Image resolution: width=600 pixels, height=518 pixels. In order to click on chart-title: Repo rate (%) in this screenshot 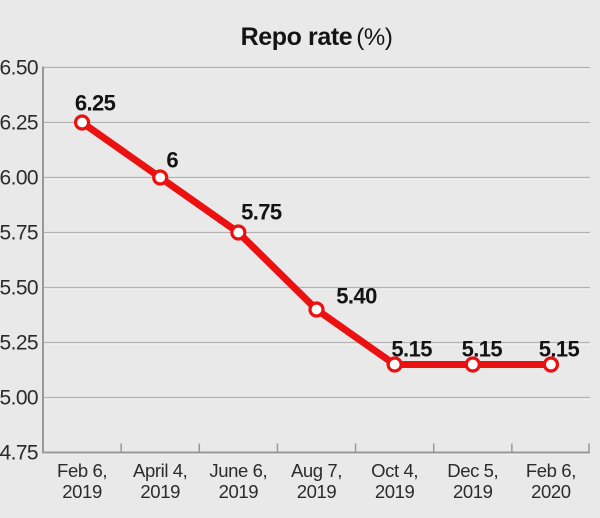, I will do `click(316, 37)`.